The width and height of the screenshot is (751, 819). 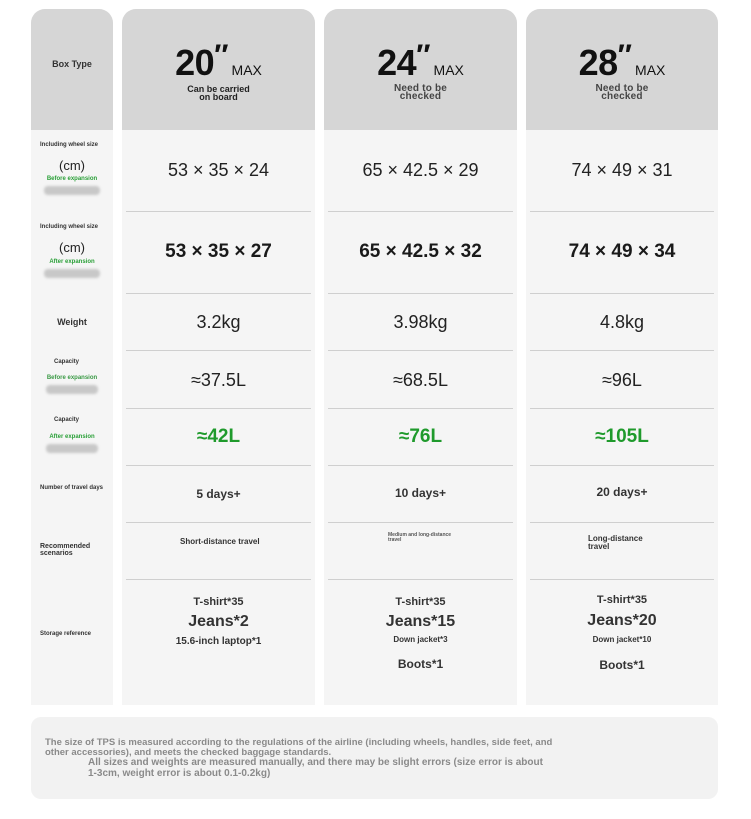 What do you see at coordinates (218, 251) in the screenshot?
I see `size-after-20: 53 × 35 × 27` at bounding box center [218, 251].